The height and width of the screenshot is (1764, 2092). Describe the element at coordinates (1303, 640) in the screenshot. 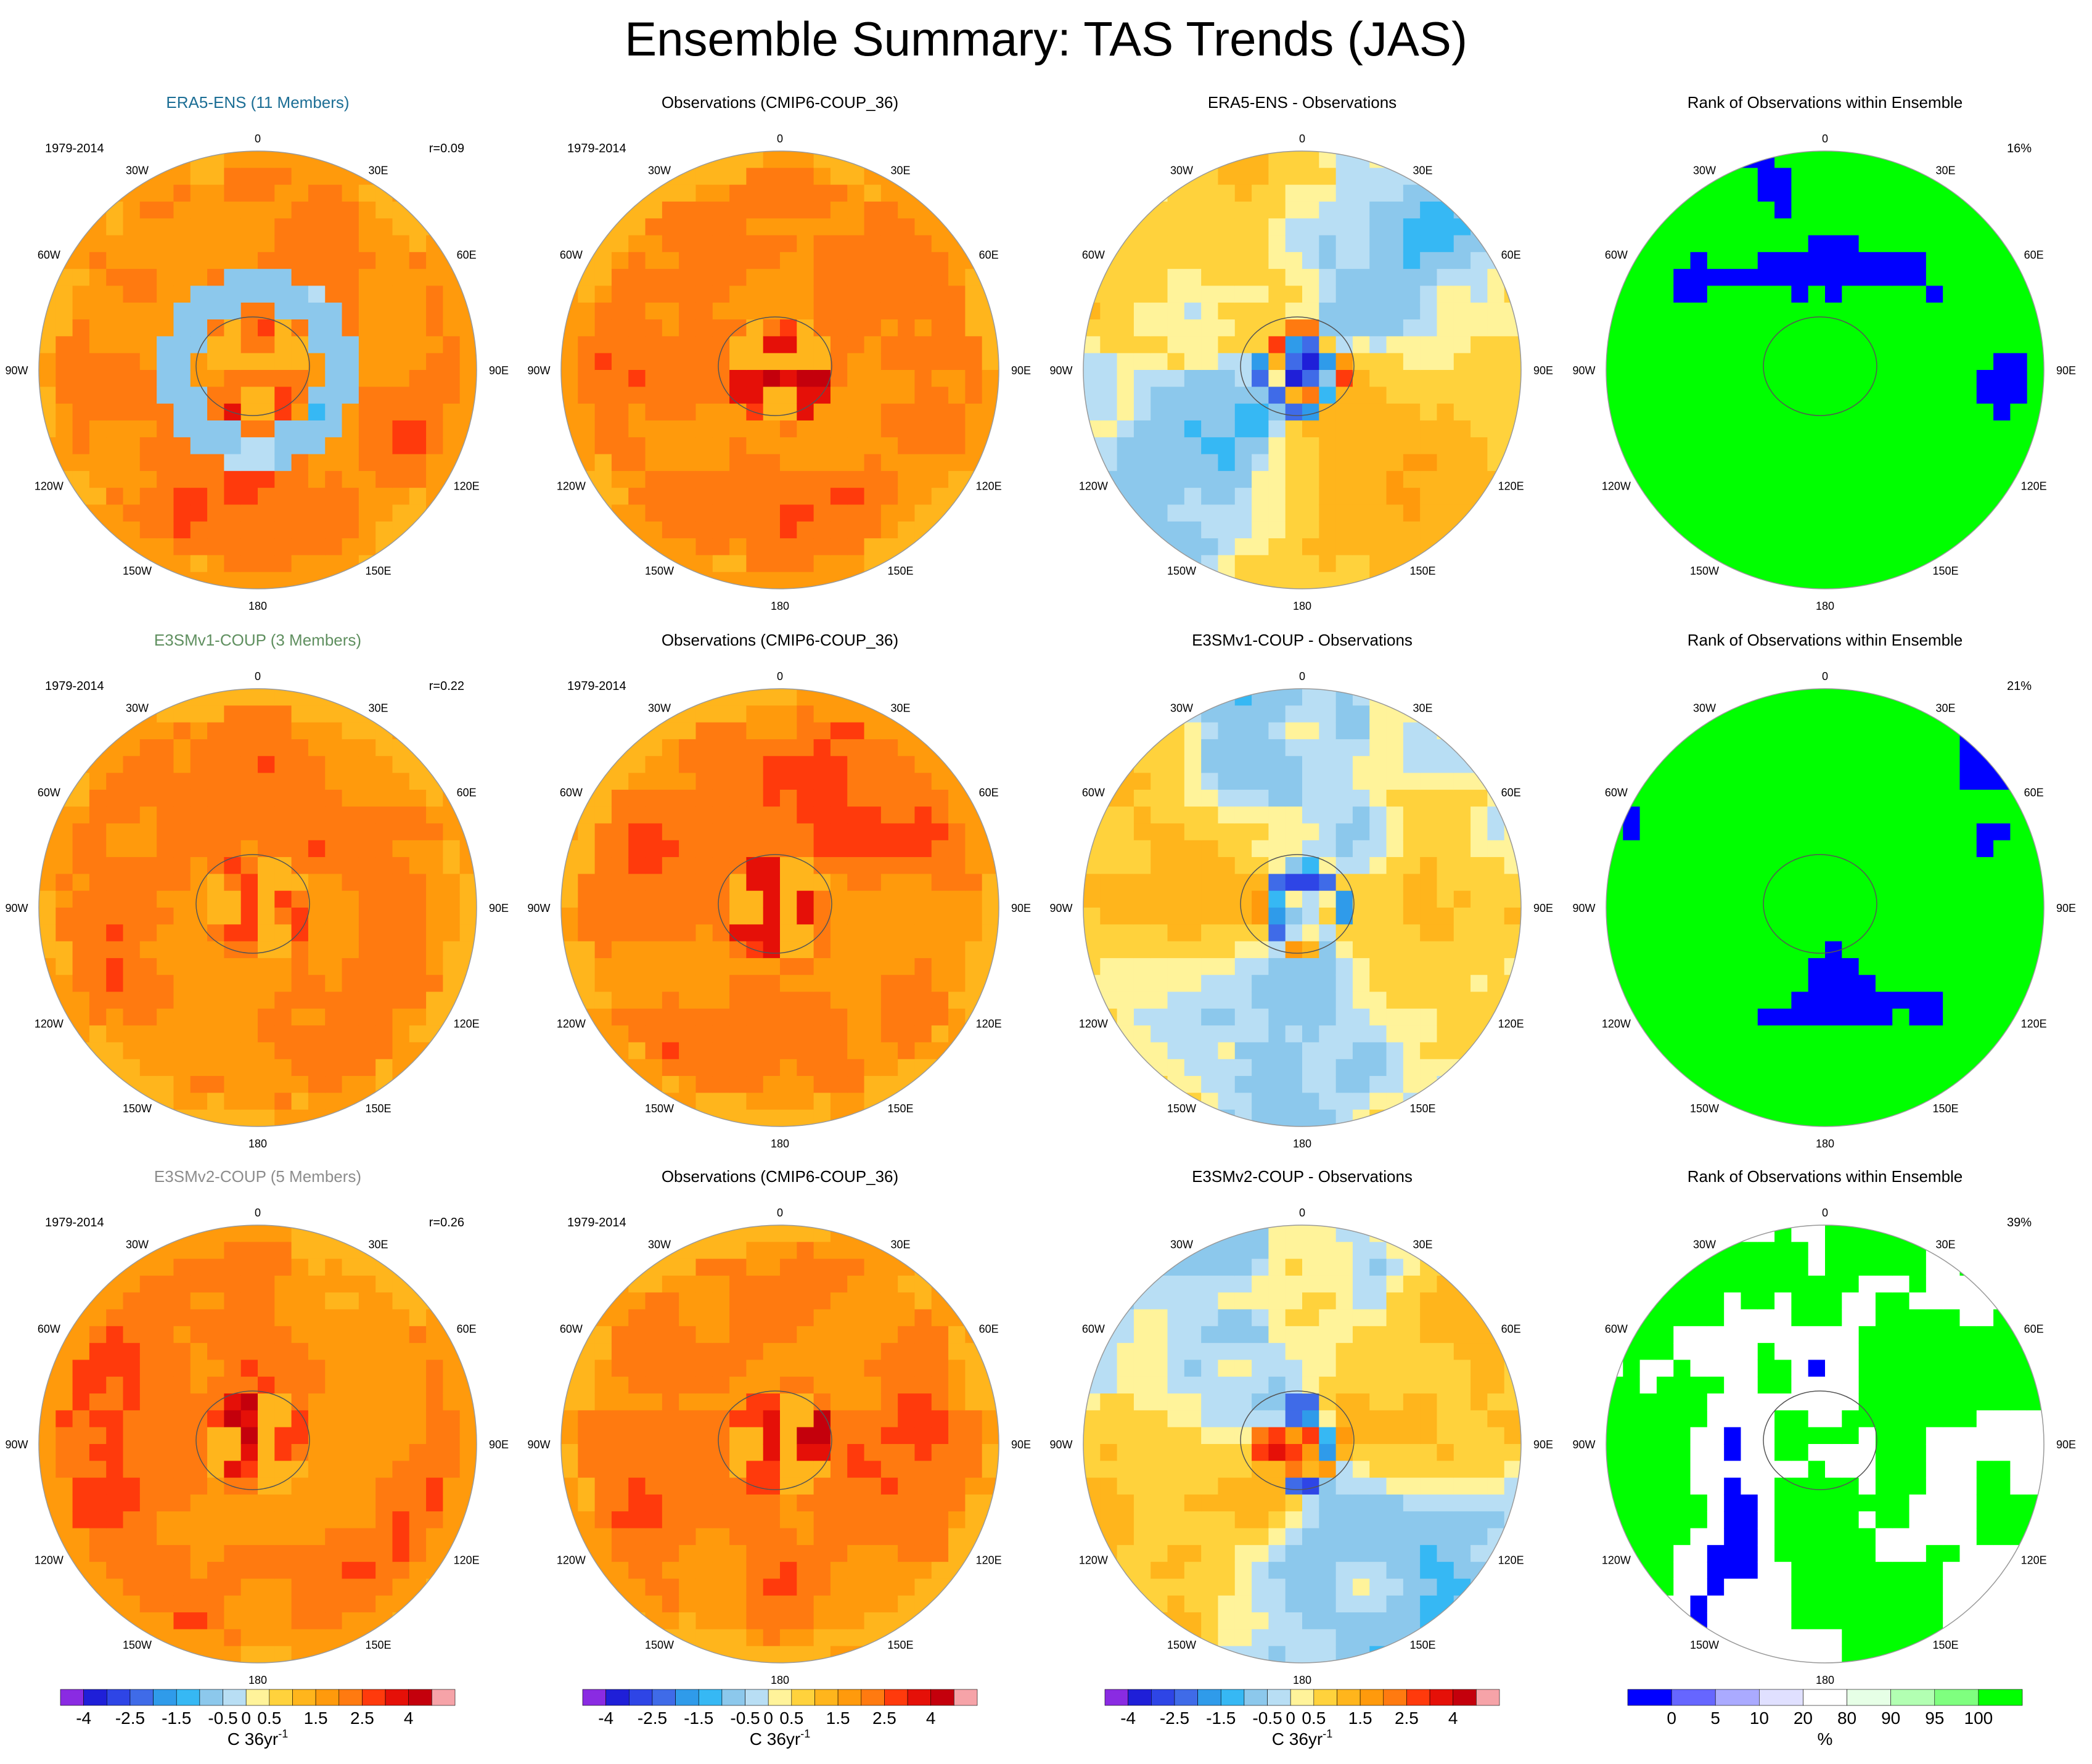

I see `panel-title: E3SMv1-COUP - Observations` at that location.